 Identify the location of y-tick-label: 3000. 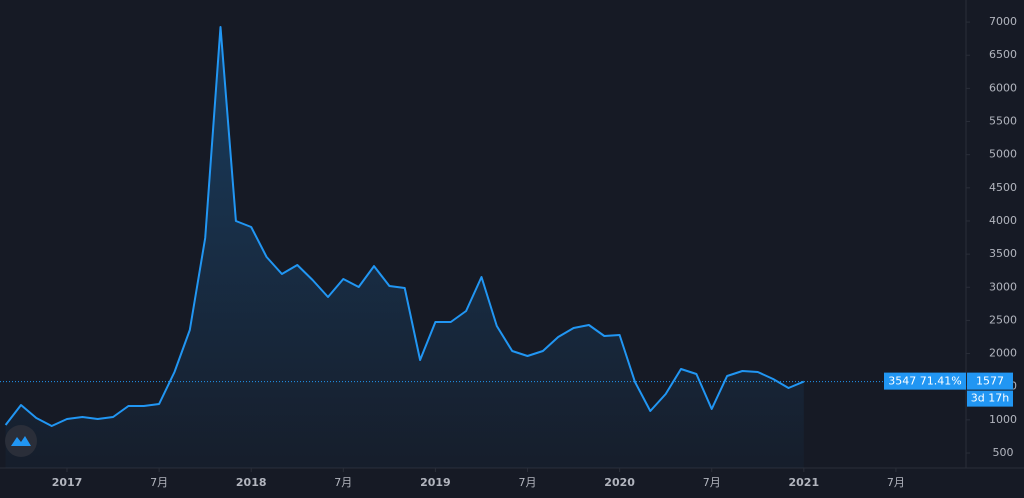
(1003, 286).